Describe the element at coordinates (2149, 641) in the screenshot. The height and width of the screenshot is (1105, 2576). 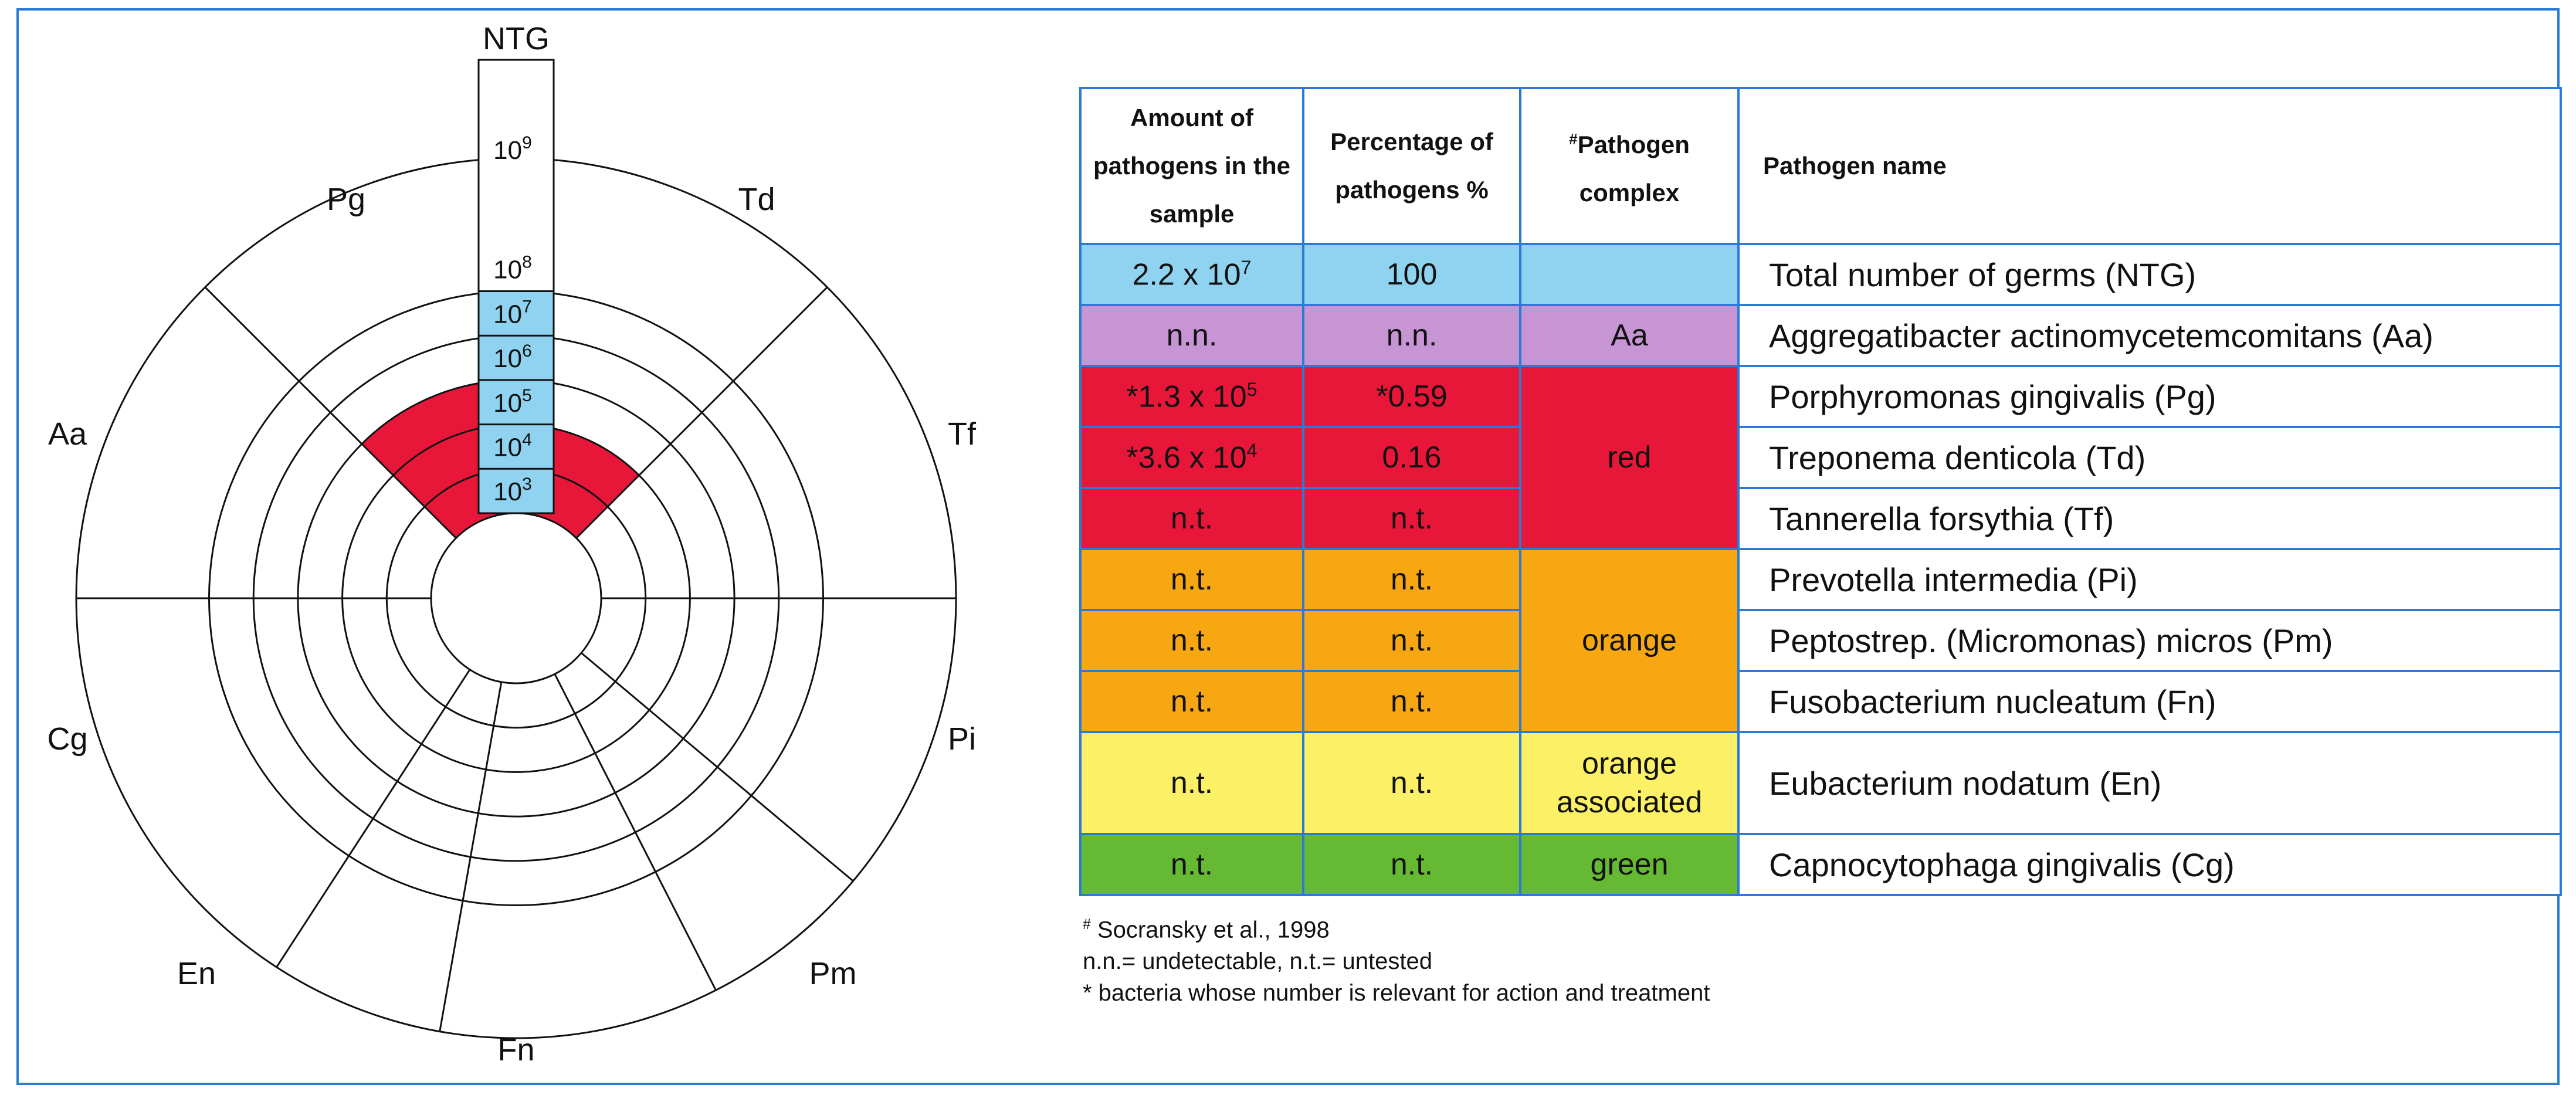
I see `cell-pathogen-name: Peptostrep. (Micromonas) micros (Pm)` at that location.